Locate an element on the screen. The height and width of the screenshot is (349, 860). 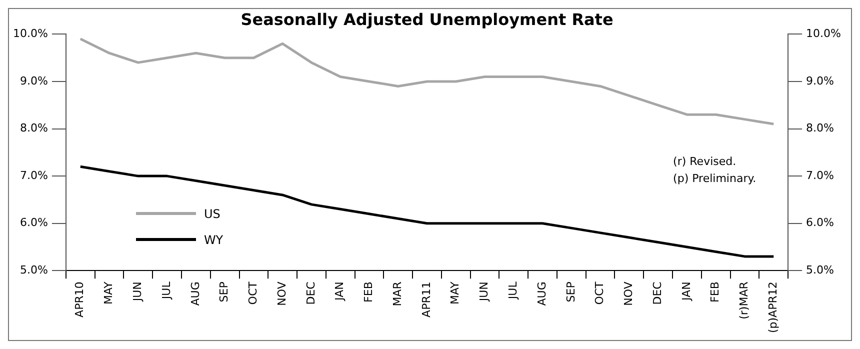
y-tick-label: 5.0% is located at coordinates (34, 269).